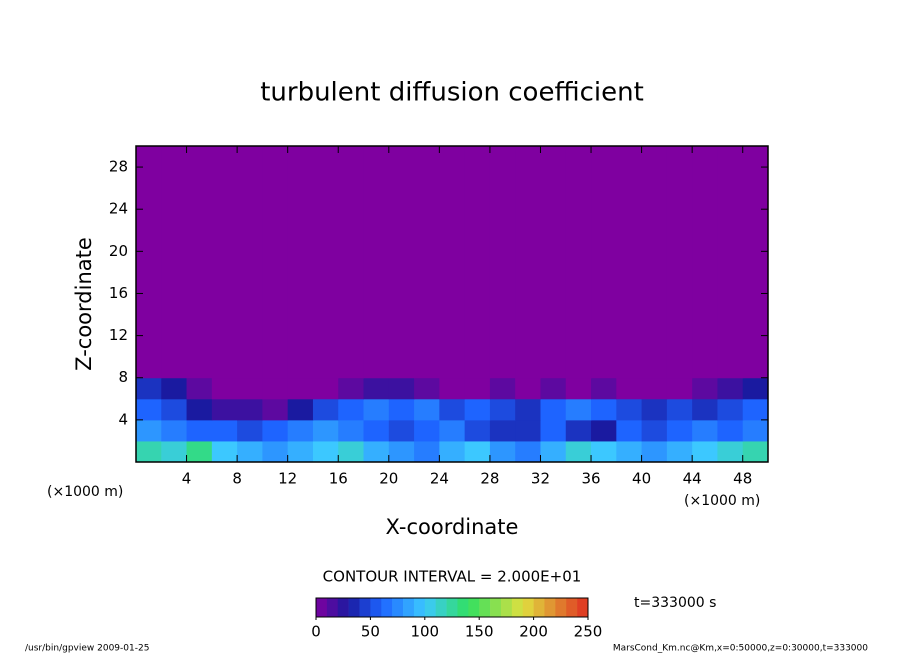 This screenshot has height=654, width=904. I want to click on x-tick-label: 20, so click(388, 479).